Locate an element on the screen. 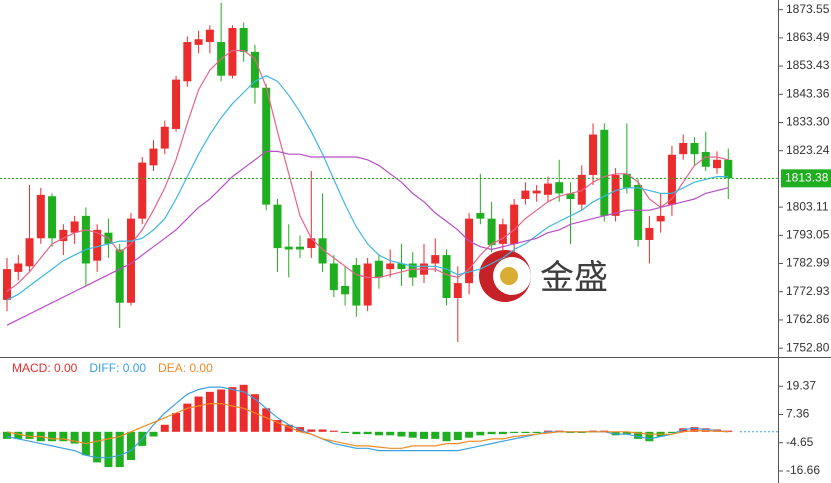 This screenshot has width=831, height=483. legend-entry: DIFF: 0.00 is located at coordinates (117, 368).